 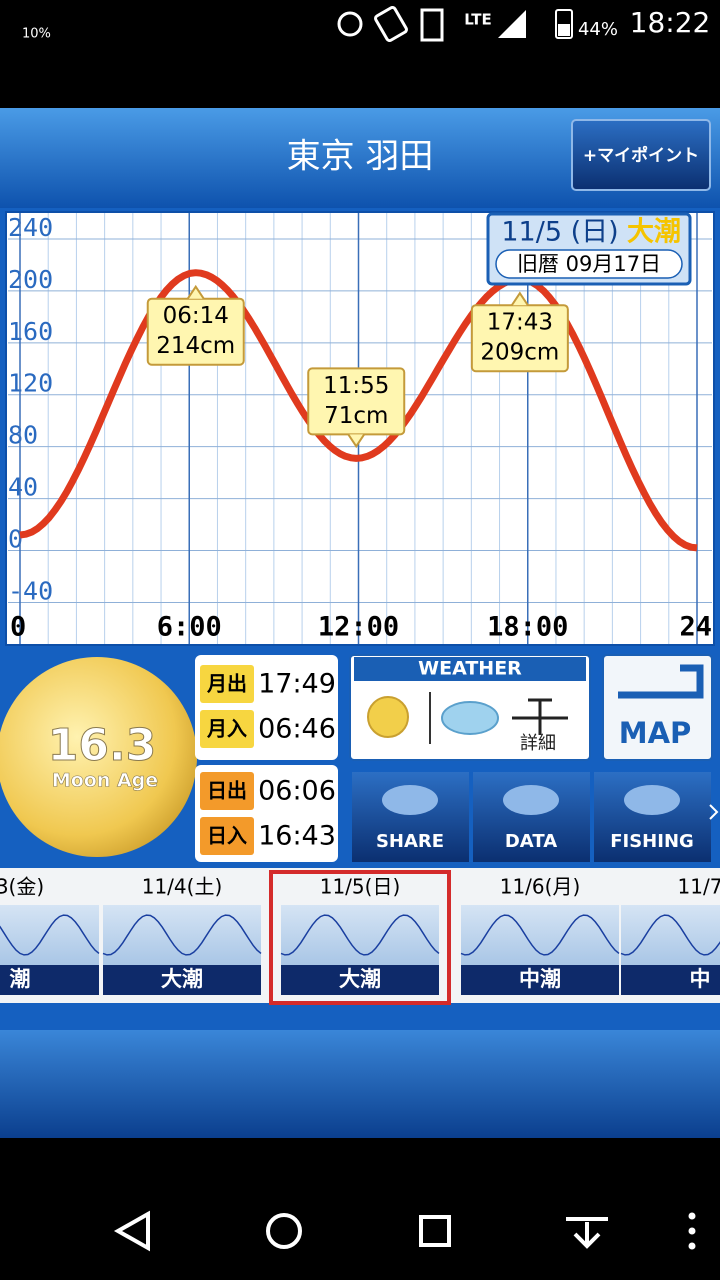 What do you see at coordinates (23, 487) in the screenshot?
I see `y-tick-label: 40` at bounding box center [23, 487].